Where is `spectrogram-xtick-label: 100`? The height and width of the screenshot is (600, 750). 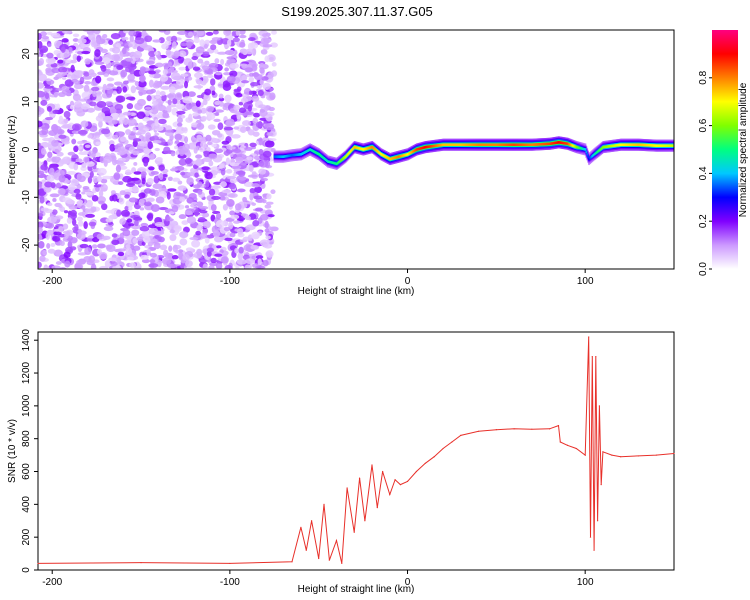 spectrogram-xtick-label: 100 is located at coordinates (585, 281).